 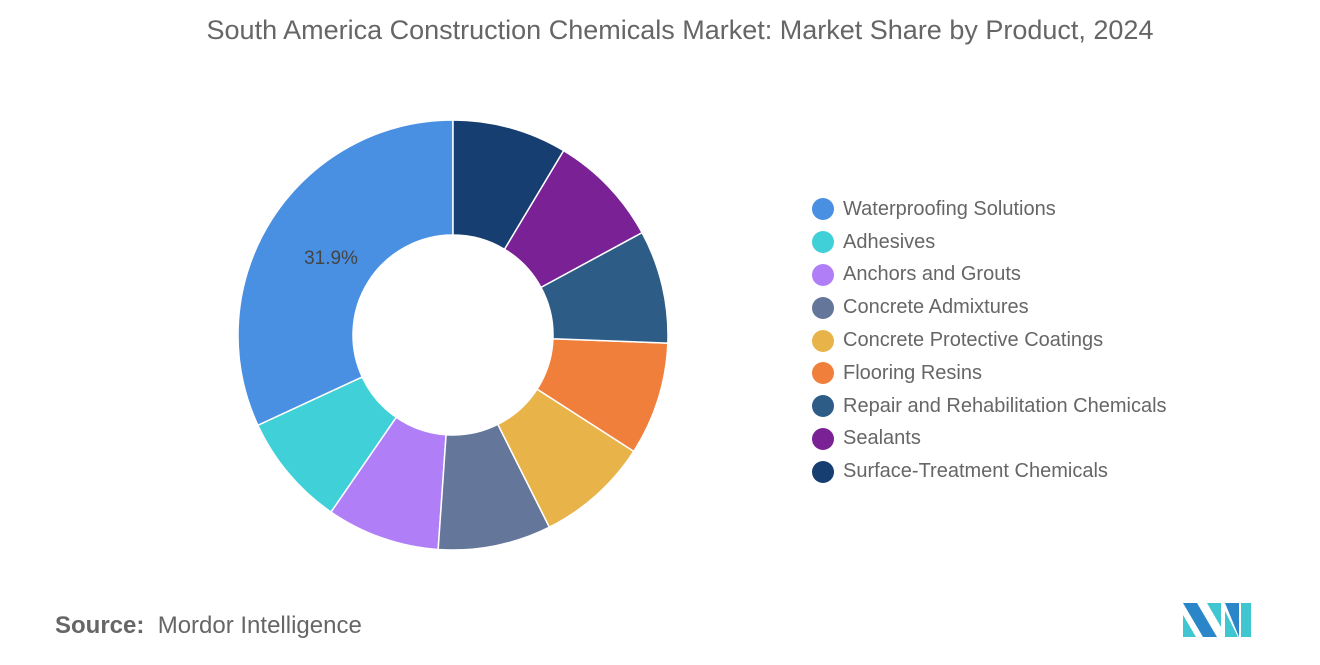 I want to click on legend-item: Concrete Protective Coatings, so click(x=989, y=340).